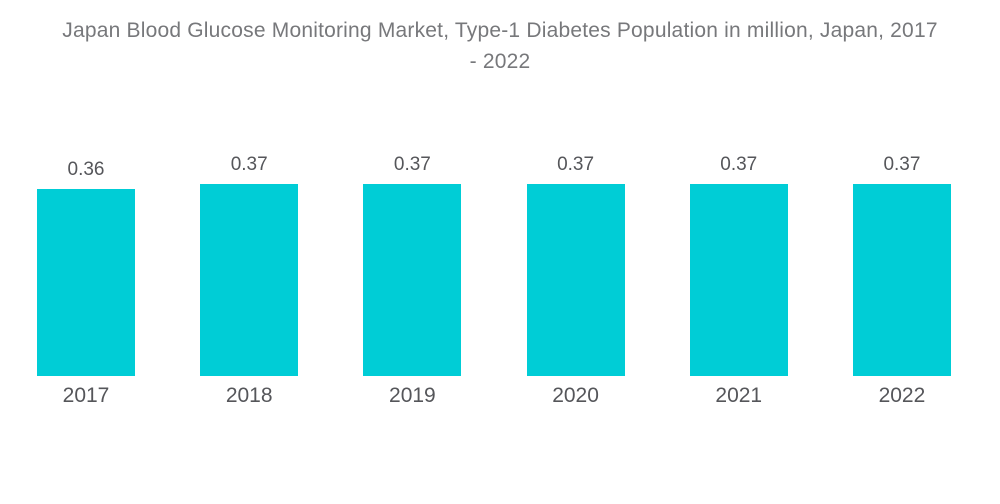 This screenshot has height=504, width=1000. I want to click on bar-column: 0.36, so click(86, 267).